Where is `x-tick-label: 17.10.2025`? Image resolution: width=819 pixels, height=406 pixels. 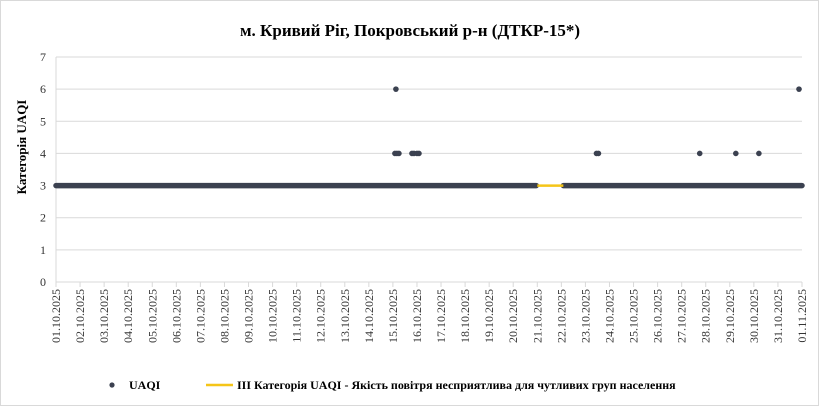 x-tick-label: 17.10.2025 is located at coordinates (441, 316).